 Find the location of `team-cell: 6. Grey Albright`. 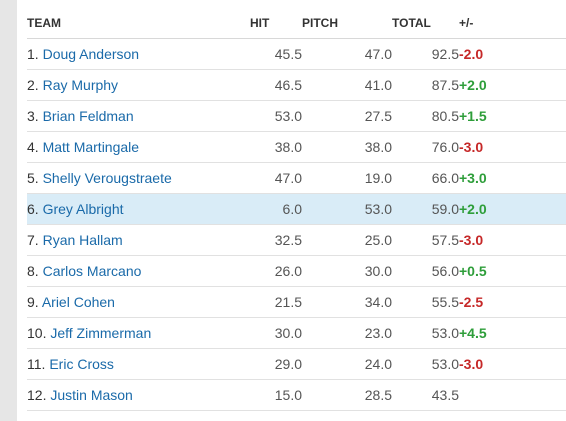

team-cell: 6. Grey Albright is located at coordinates (138, 209).